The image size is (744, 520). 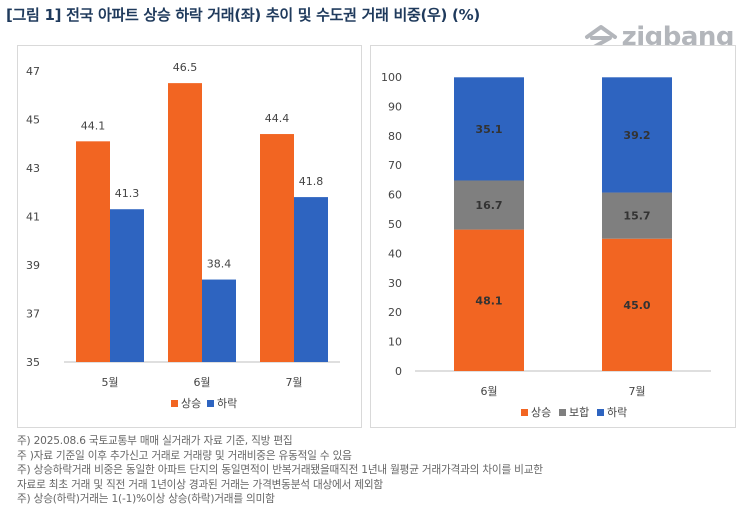 What do you see at coordinates (155, 441) in the screenshot?
I see `footnote: 주) 2025.08.6 국토교통부 매매 실거래가 자료 기준, 직방 편집` at bounding box center [155, 441].